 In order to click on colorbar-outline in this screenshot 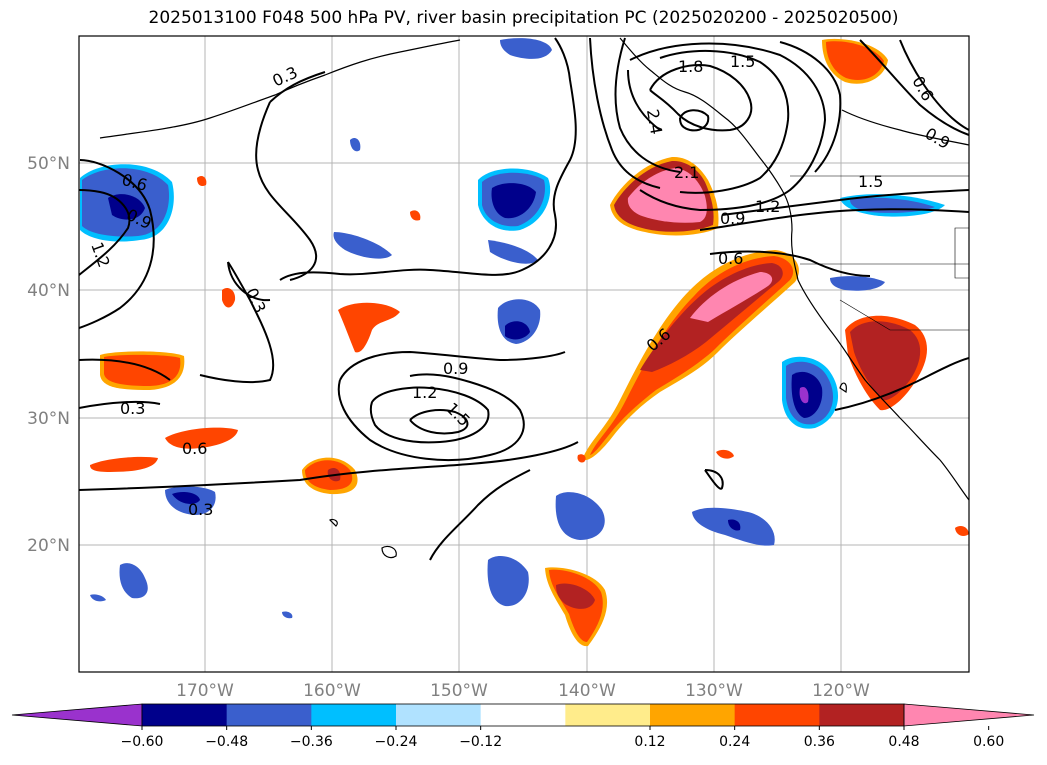, I will do `click(523, 715)`.